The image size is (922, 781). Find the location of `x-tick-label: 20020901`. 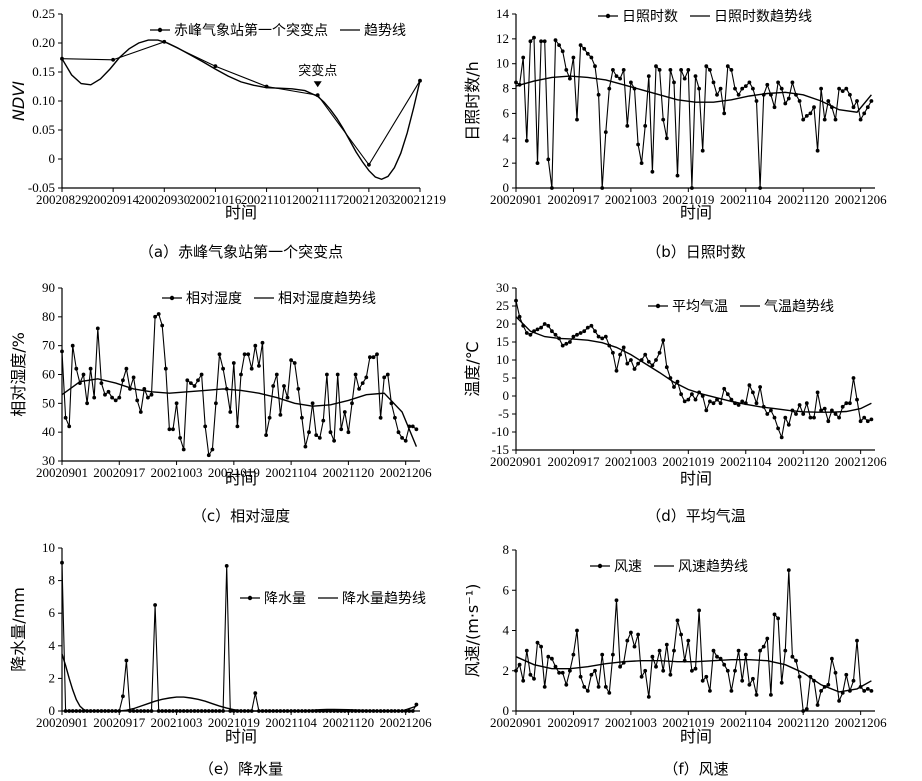

x-tick-label: 20020901 is located at coordinates (62, 472).